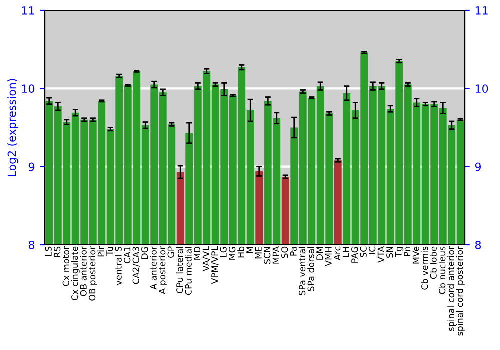 The height and width of the screenshot is (350, 500). Describe the element at coordinates (127, 255) in the screenshot. I see `x-tick-label: CA1` at that location.